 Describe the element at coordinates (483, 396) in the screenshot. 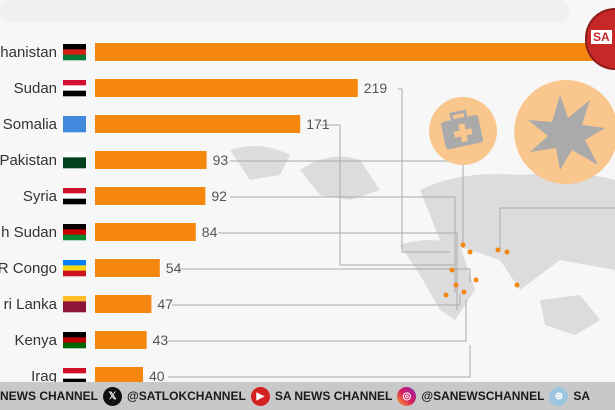

I see `ticker-item: @SANEWSCHANNEL` at that location.